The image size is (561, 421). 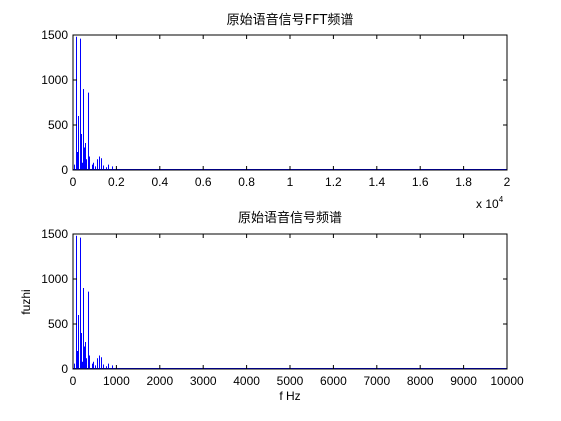 I want to click on x-tick-label: 6000, so click(x=333, y=381).